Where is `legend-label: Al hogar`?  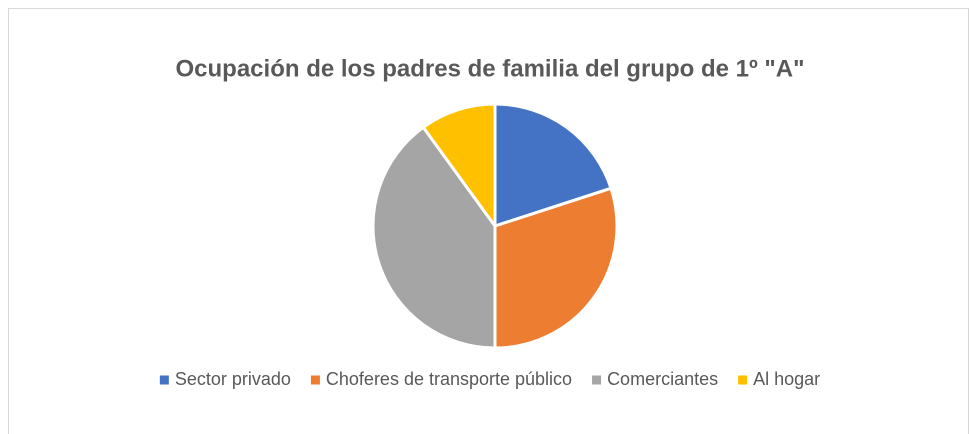
legend-label: Al hogar is located at coordinates (786, 379).